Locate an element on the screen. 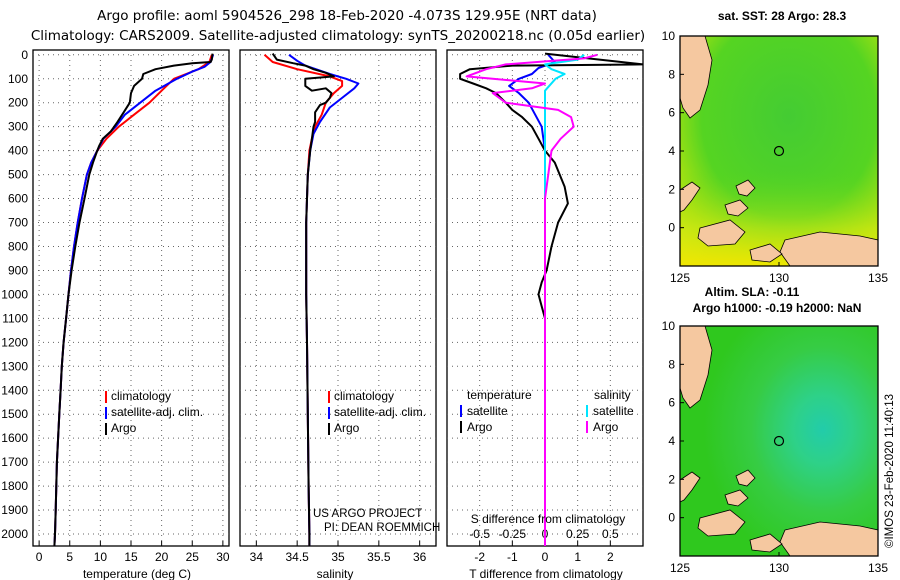  x-tick-label: 20 is located at coordinates (162, 557).